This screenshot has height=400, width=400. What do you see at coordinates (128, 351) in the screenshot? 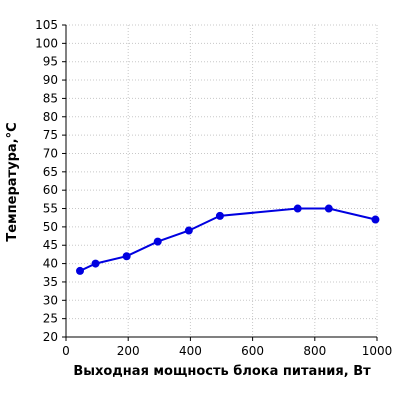
I see `x-tick-label: 200` at bounding box center [128, 351].